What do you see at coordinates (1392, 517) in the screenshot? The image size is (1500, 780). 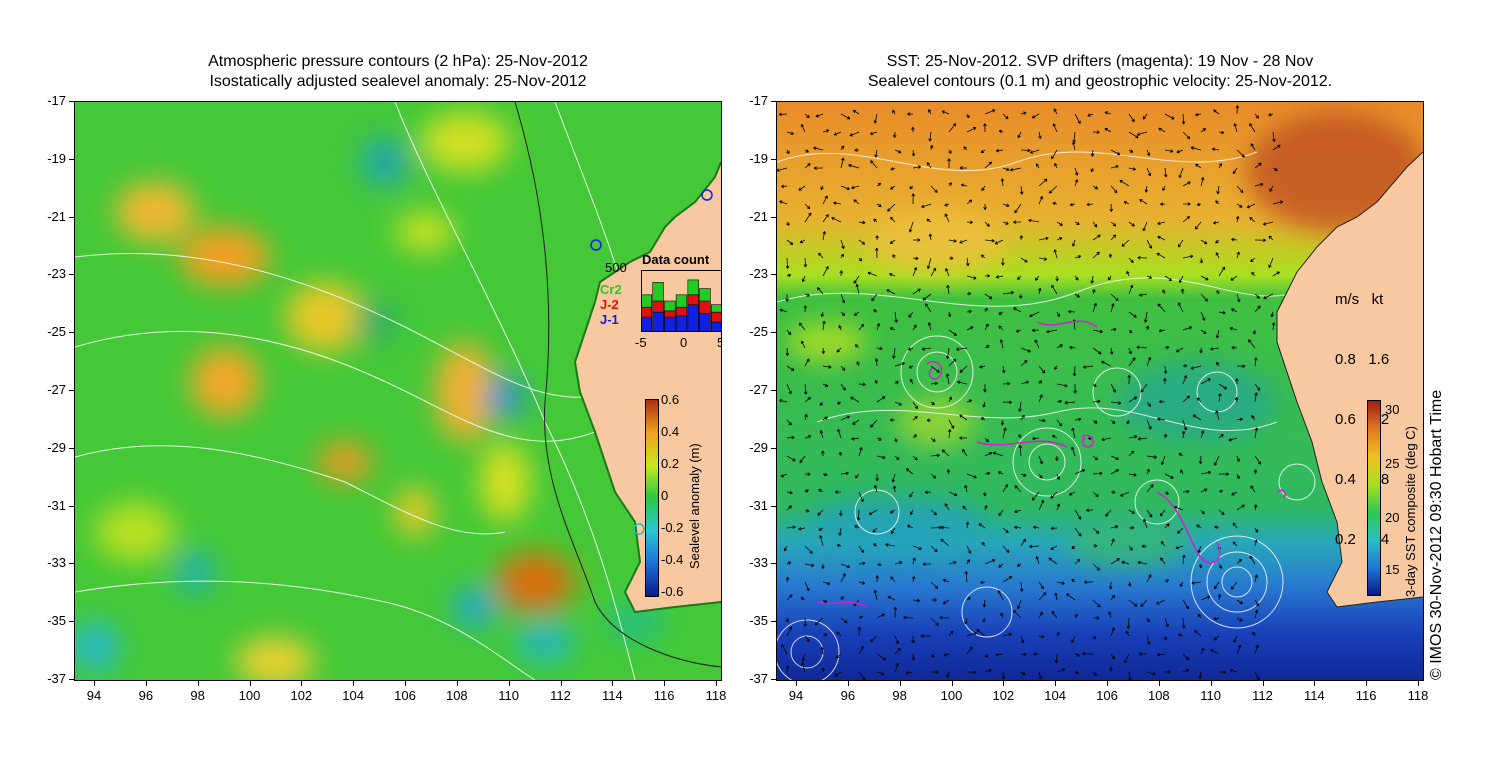 I see `sst-cb-tick-20: 20` at bounding box center [1392, 517].